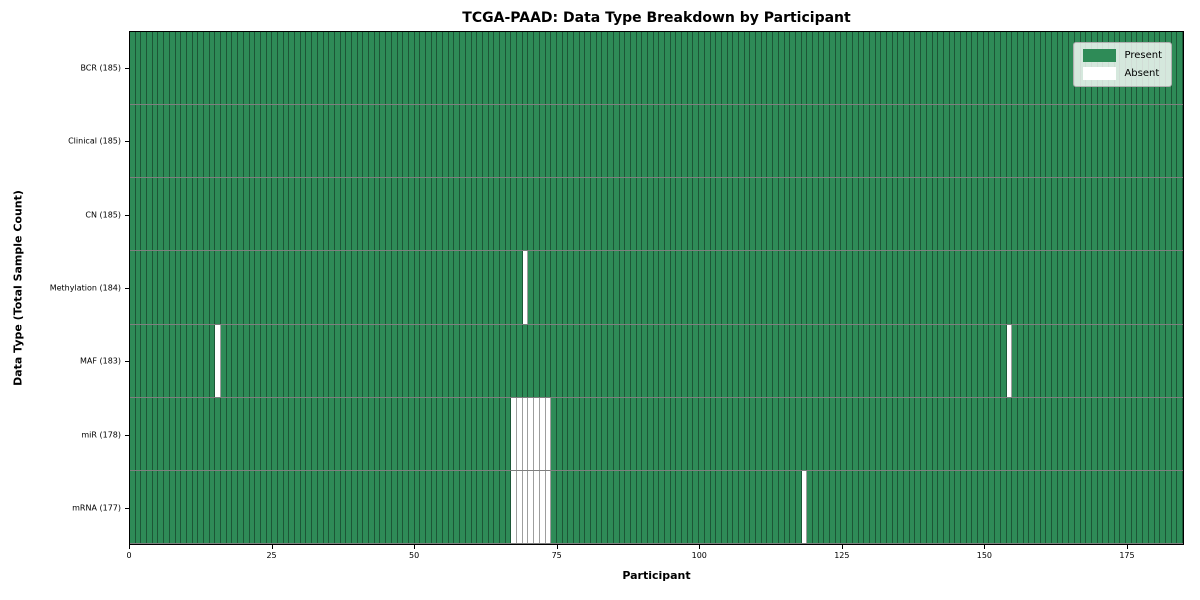 The width and height of the screenshot is (1200, 600). What do you see at coordinates (127, 435) in the screenshot?
I see `y-tick-mark` at bounding box center [127, 435].